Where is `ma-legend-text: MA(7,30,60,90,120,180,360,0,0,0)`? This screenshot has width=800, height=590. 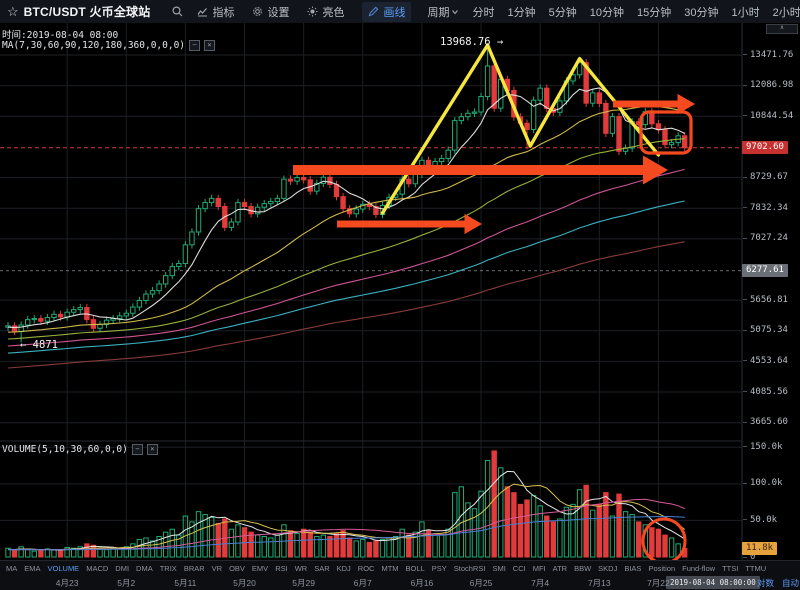
ma-legend-text: MA(7,30,60,90,120,180,360,0,0,0) is located at coordinates (94, 45).